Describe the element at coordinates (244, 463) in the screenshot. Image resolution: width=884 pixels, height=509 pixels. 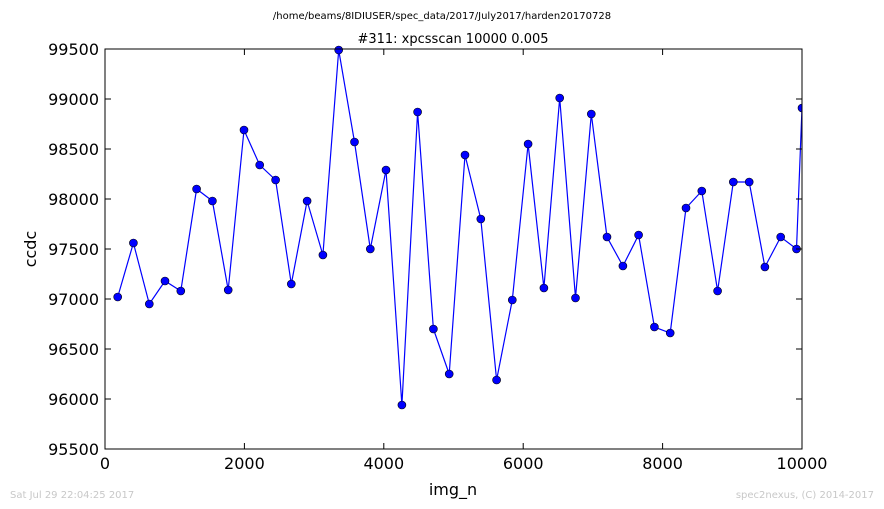
I see `x-tick-label: 2000` at that location.